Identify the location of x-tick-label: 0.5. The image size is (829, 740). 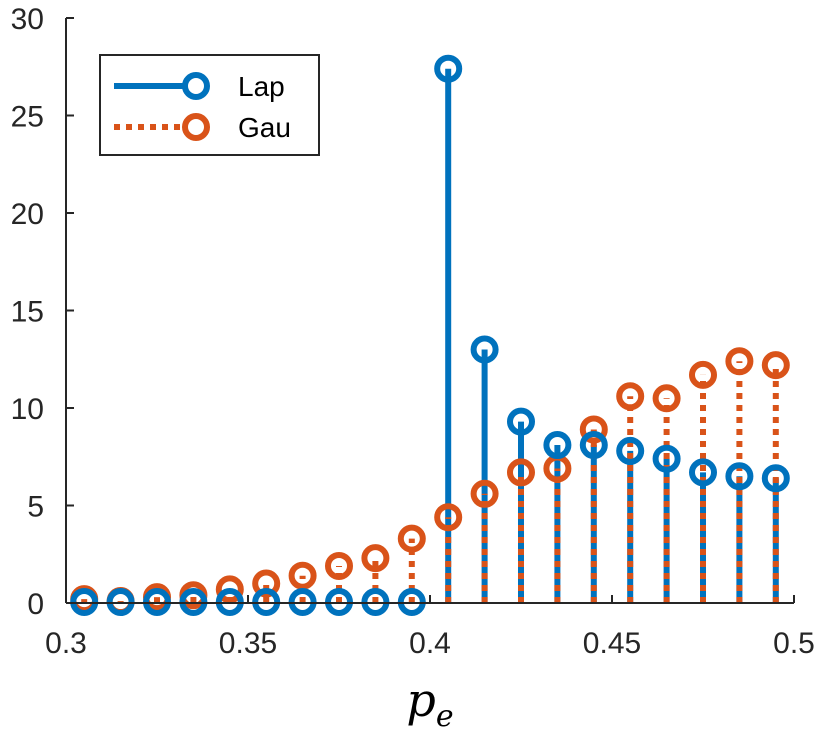
(794, 643).